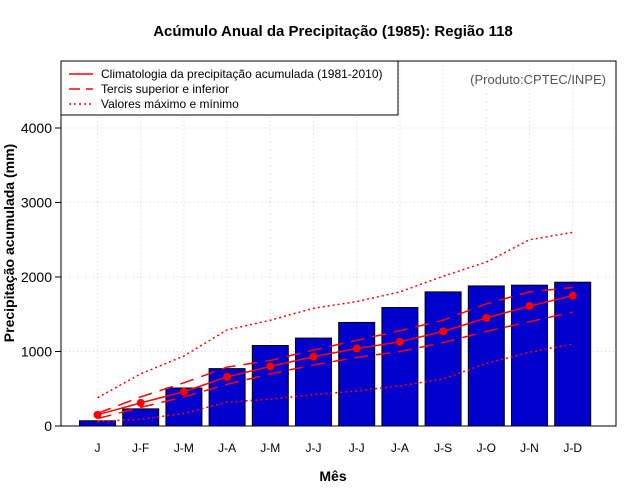 This screenshot has width=640, height=500. Describe the element at coordinates (98, 448) in the screenshot. I see `x-tick-label: J` at that location.